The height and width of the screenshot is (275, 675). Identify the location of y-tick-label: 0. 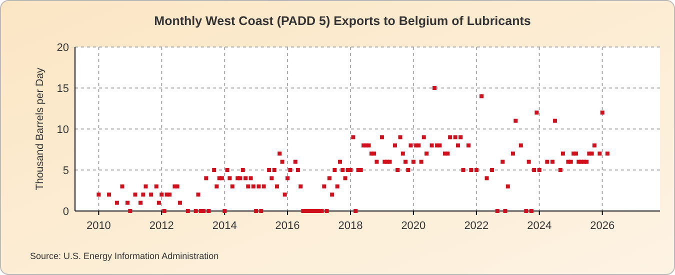
(65, 212).